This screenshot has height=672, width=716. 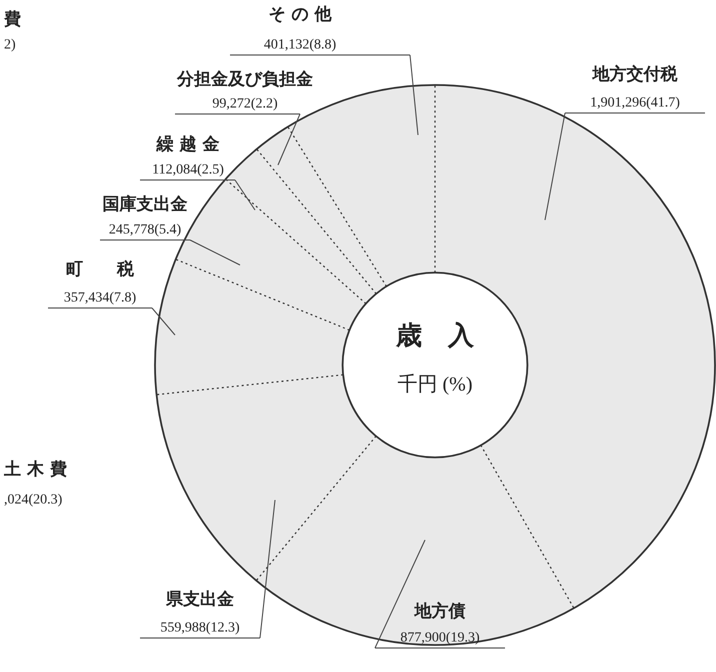 What do you see at coordinates (100, 298) in the screenshot?
I see `data-label: 357,434(7.8)` at bounding box center [100, 298].